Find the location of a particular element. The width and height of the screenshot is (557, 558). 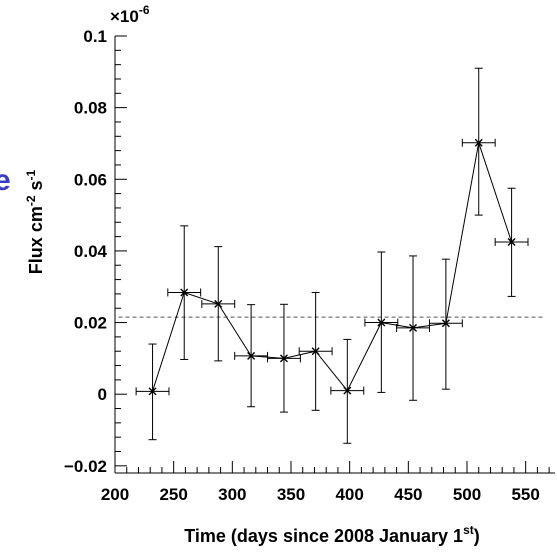

x-tick-label: 350 is located at coordinates (291, 494).